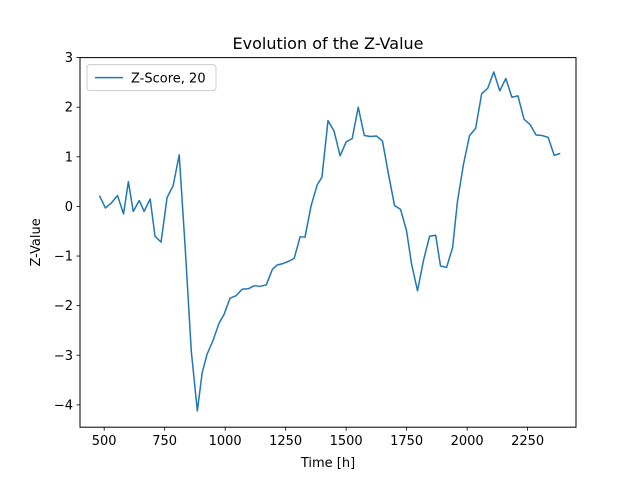 This screenshot has width=640, height=484. I want to click on legend-label: Z-Score, 20, so click(168, 78).